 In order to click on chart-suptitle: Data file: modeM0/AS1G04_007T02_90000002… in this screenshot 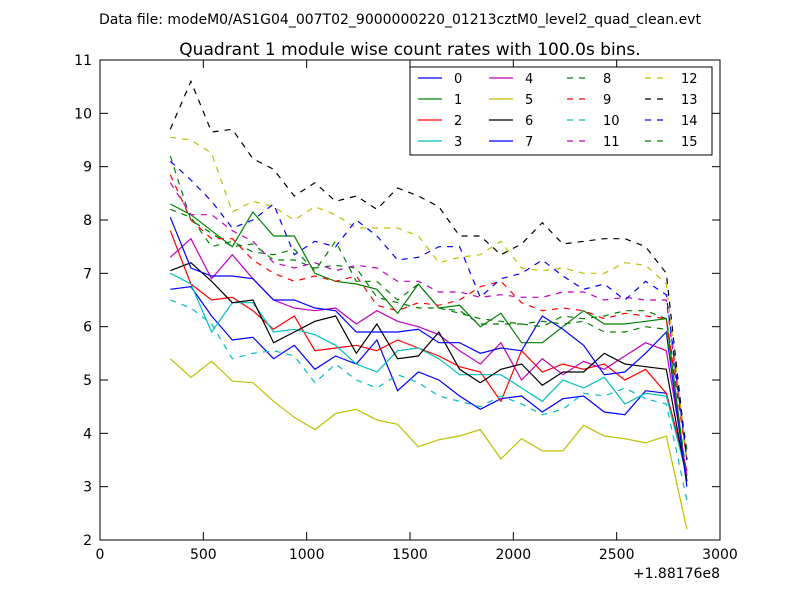, I will do `click(400, 20)`.